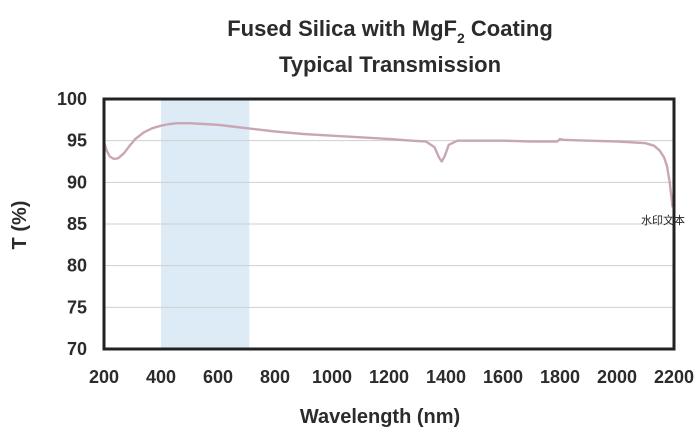 This screenshot has height=438, width=699. What do you see at coordinates (503, 377) in the screenshot?
I see `x-tick-label-1600: 1600` at bounding box center [503, 377].